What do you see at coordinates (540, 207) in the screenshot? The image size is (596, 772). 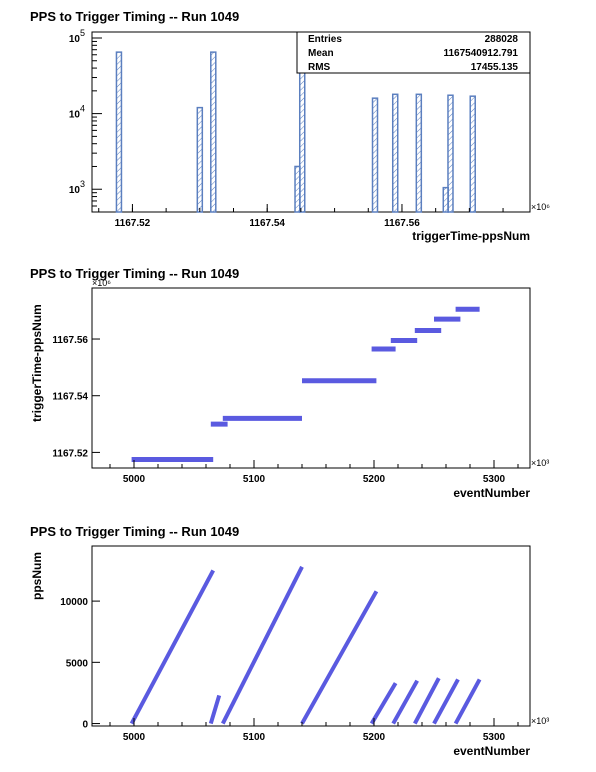 I see `x-axis-multiplier-1: ×10⁶` at bounding box center [540, 207].